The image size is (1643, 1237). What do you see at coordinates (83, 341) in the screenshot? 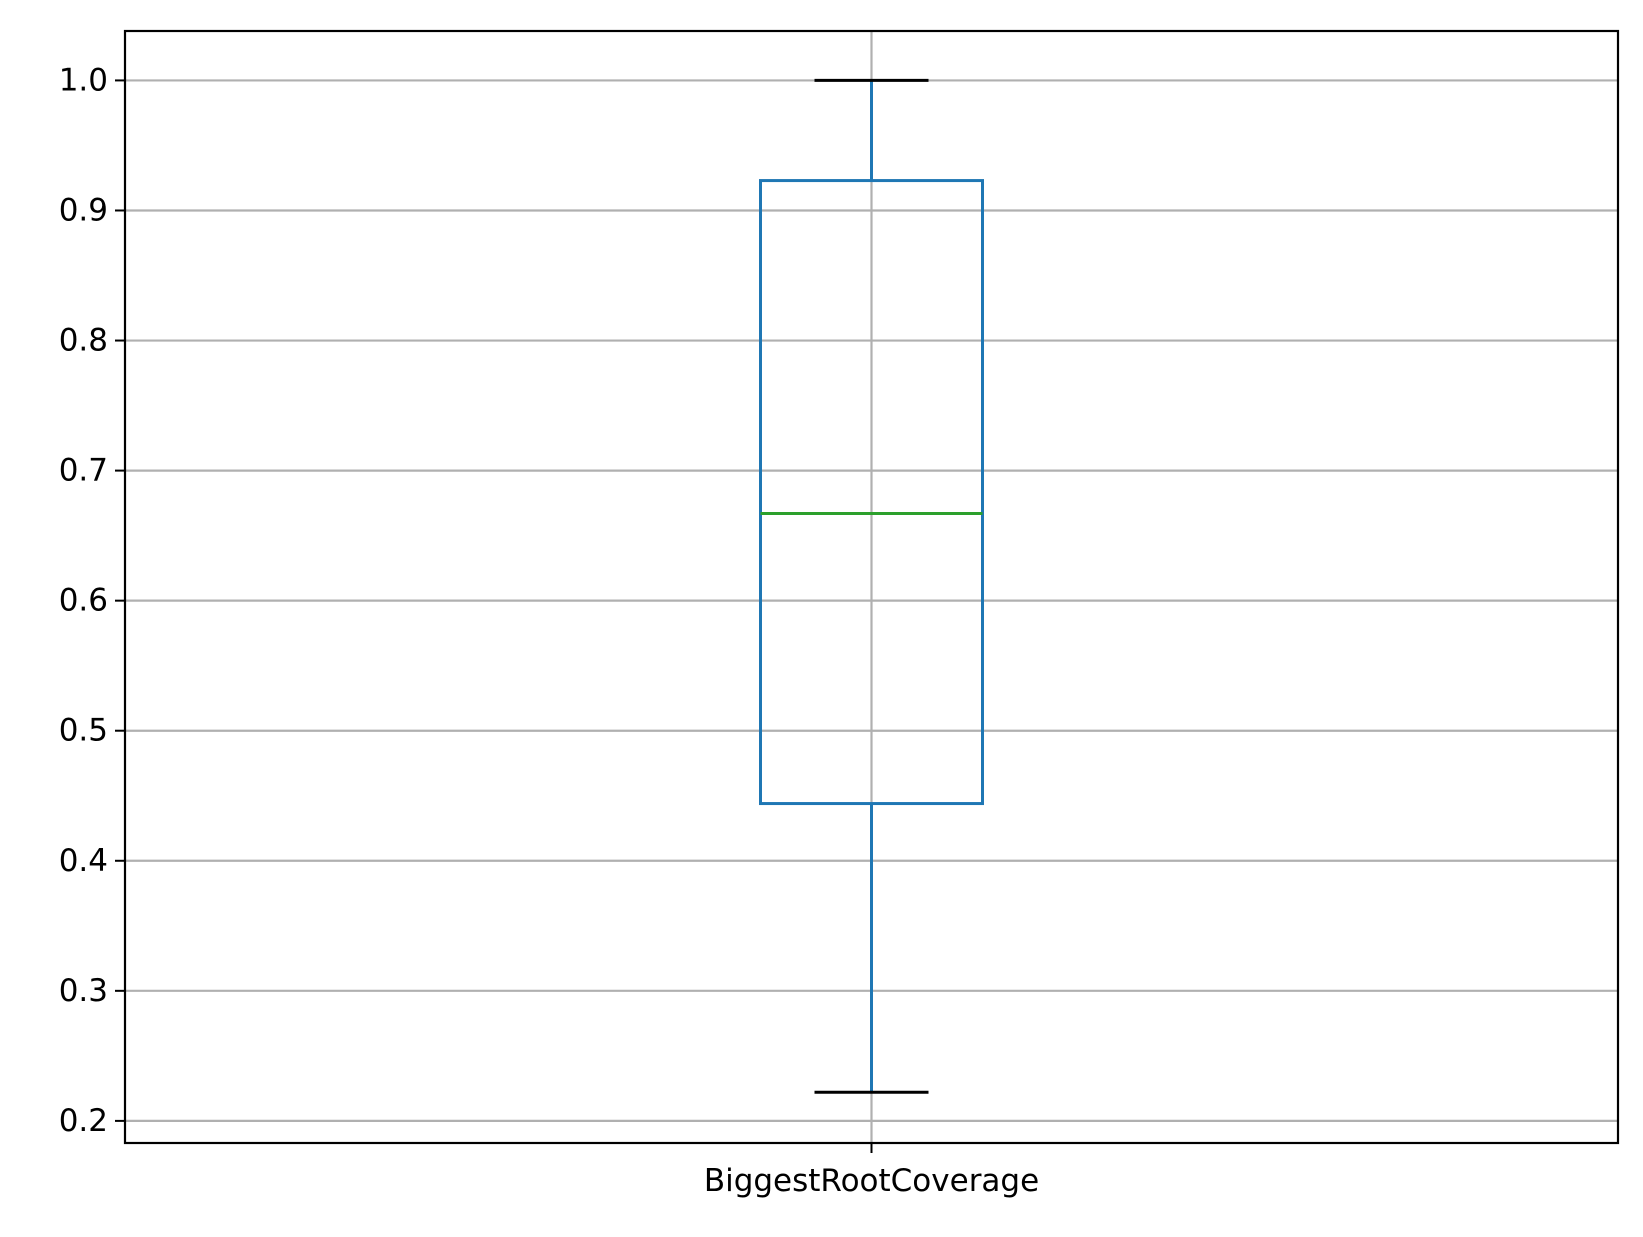
I see `y-tick-label: 0.8` at bounding box center [83, 341].